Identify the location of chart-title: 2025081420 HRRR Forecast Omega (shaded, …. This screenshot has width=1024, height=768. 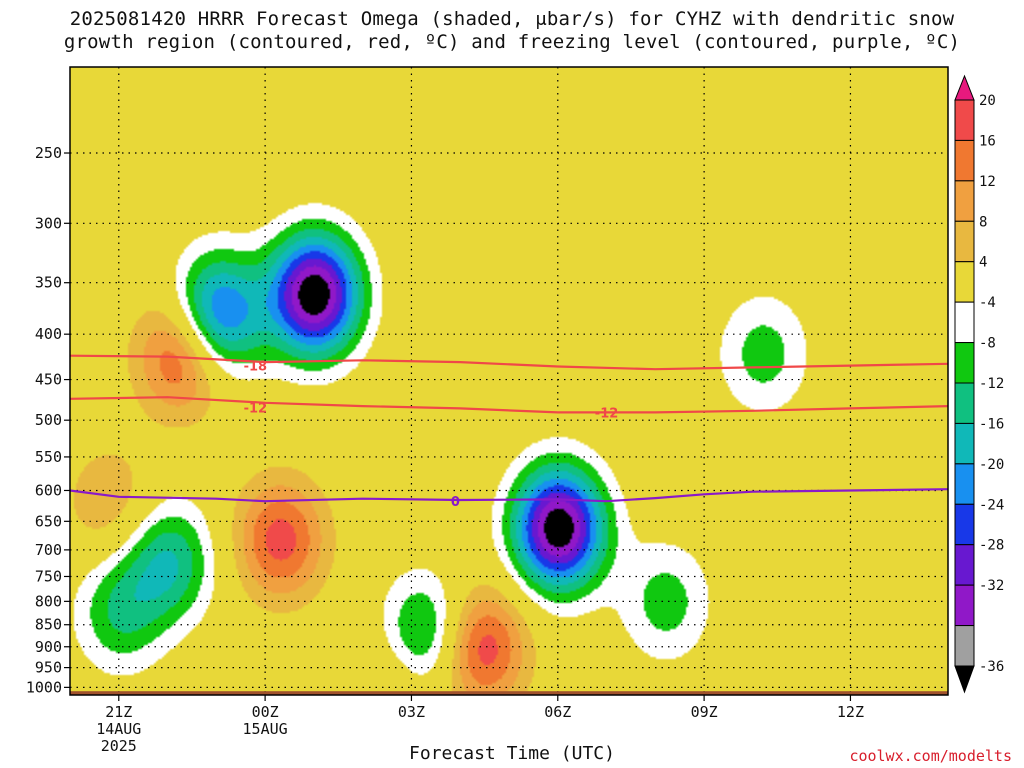
(512, 31).